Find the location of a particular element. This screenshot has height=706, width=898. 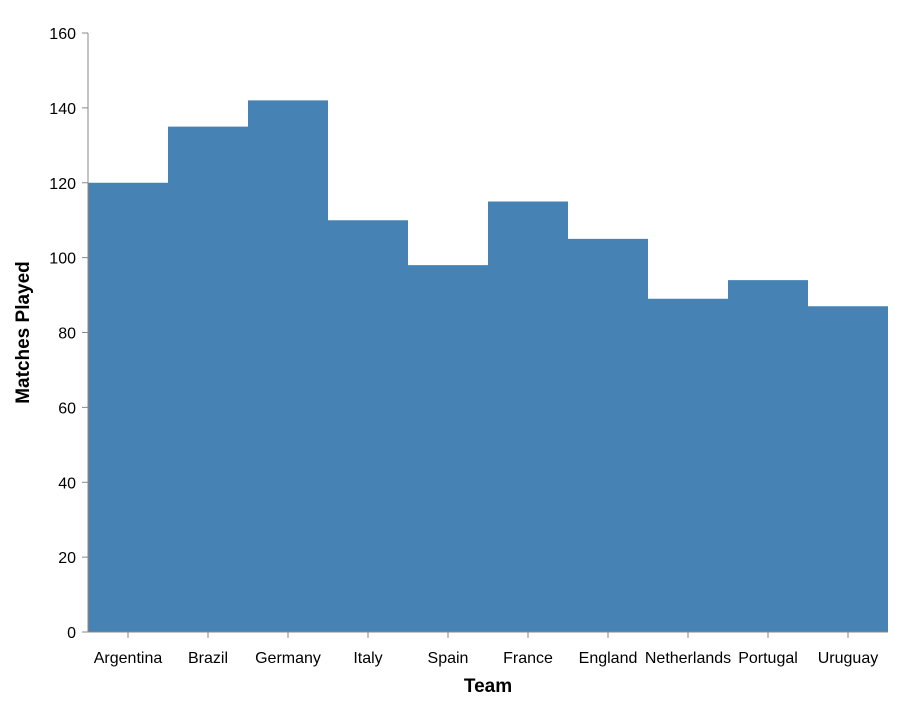

x-tick-label: Italy is located at coordinates (367, 658).